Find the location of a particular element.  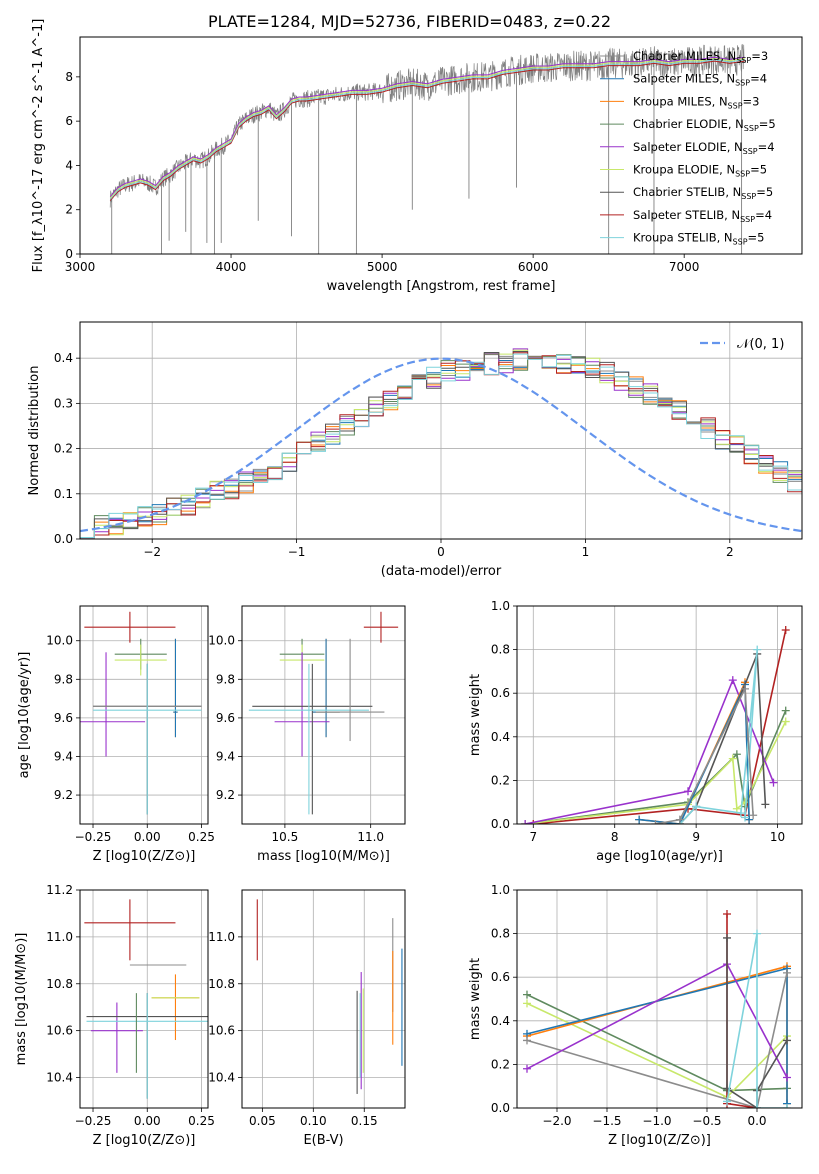

legend-label: Salpeter STELIB, NSSP=4 is located at coordinates (702, 216).